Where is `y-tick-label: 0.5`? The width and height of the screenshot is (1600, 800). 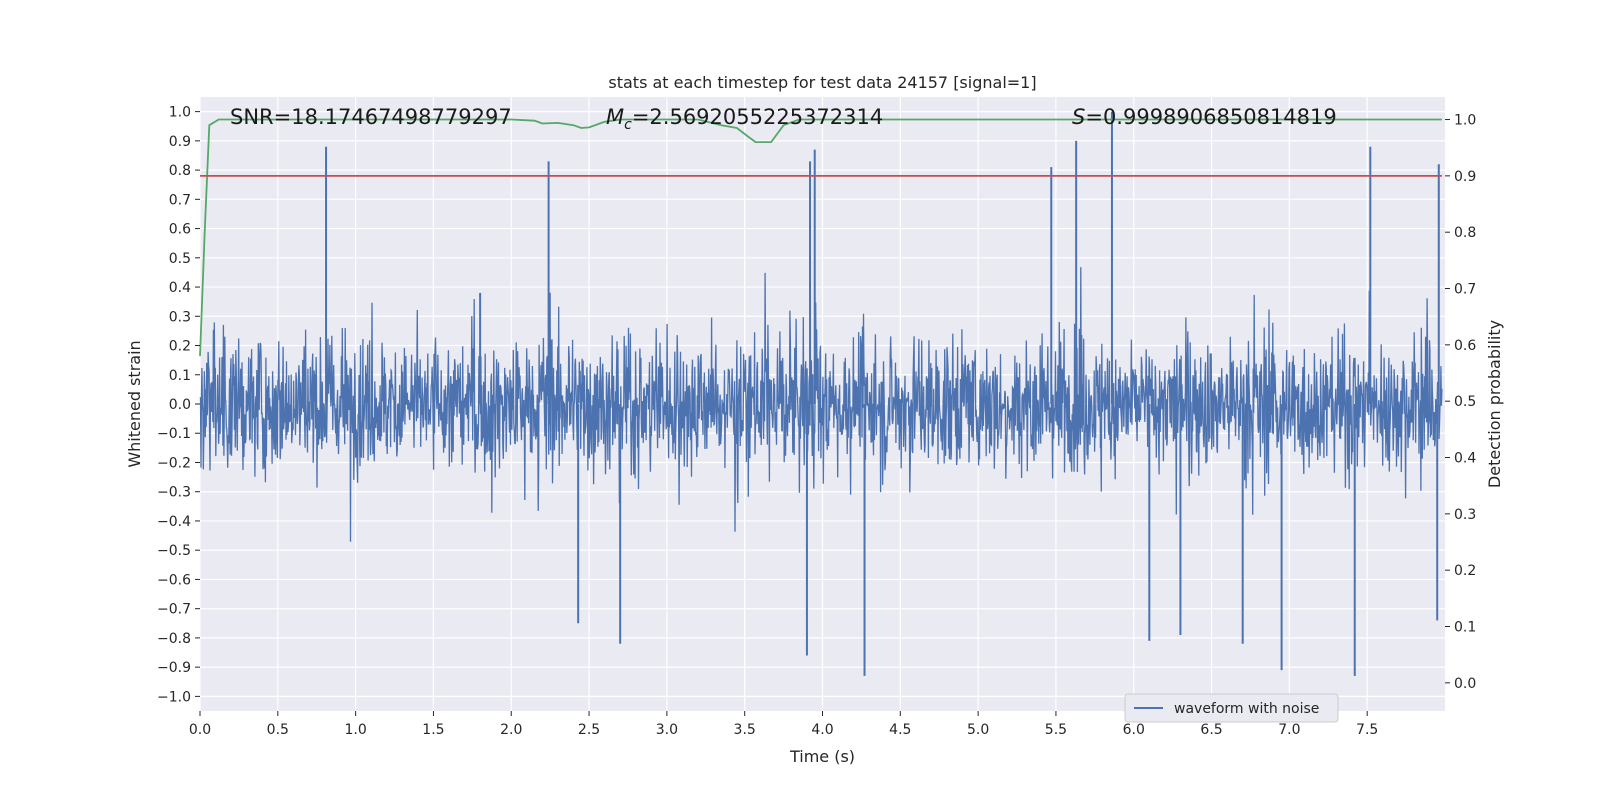 y-tick-label: 0.5 is located at coordinates (180, 259).